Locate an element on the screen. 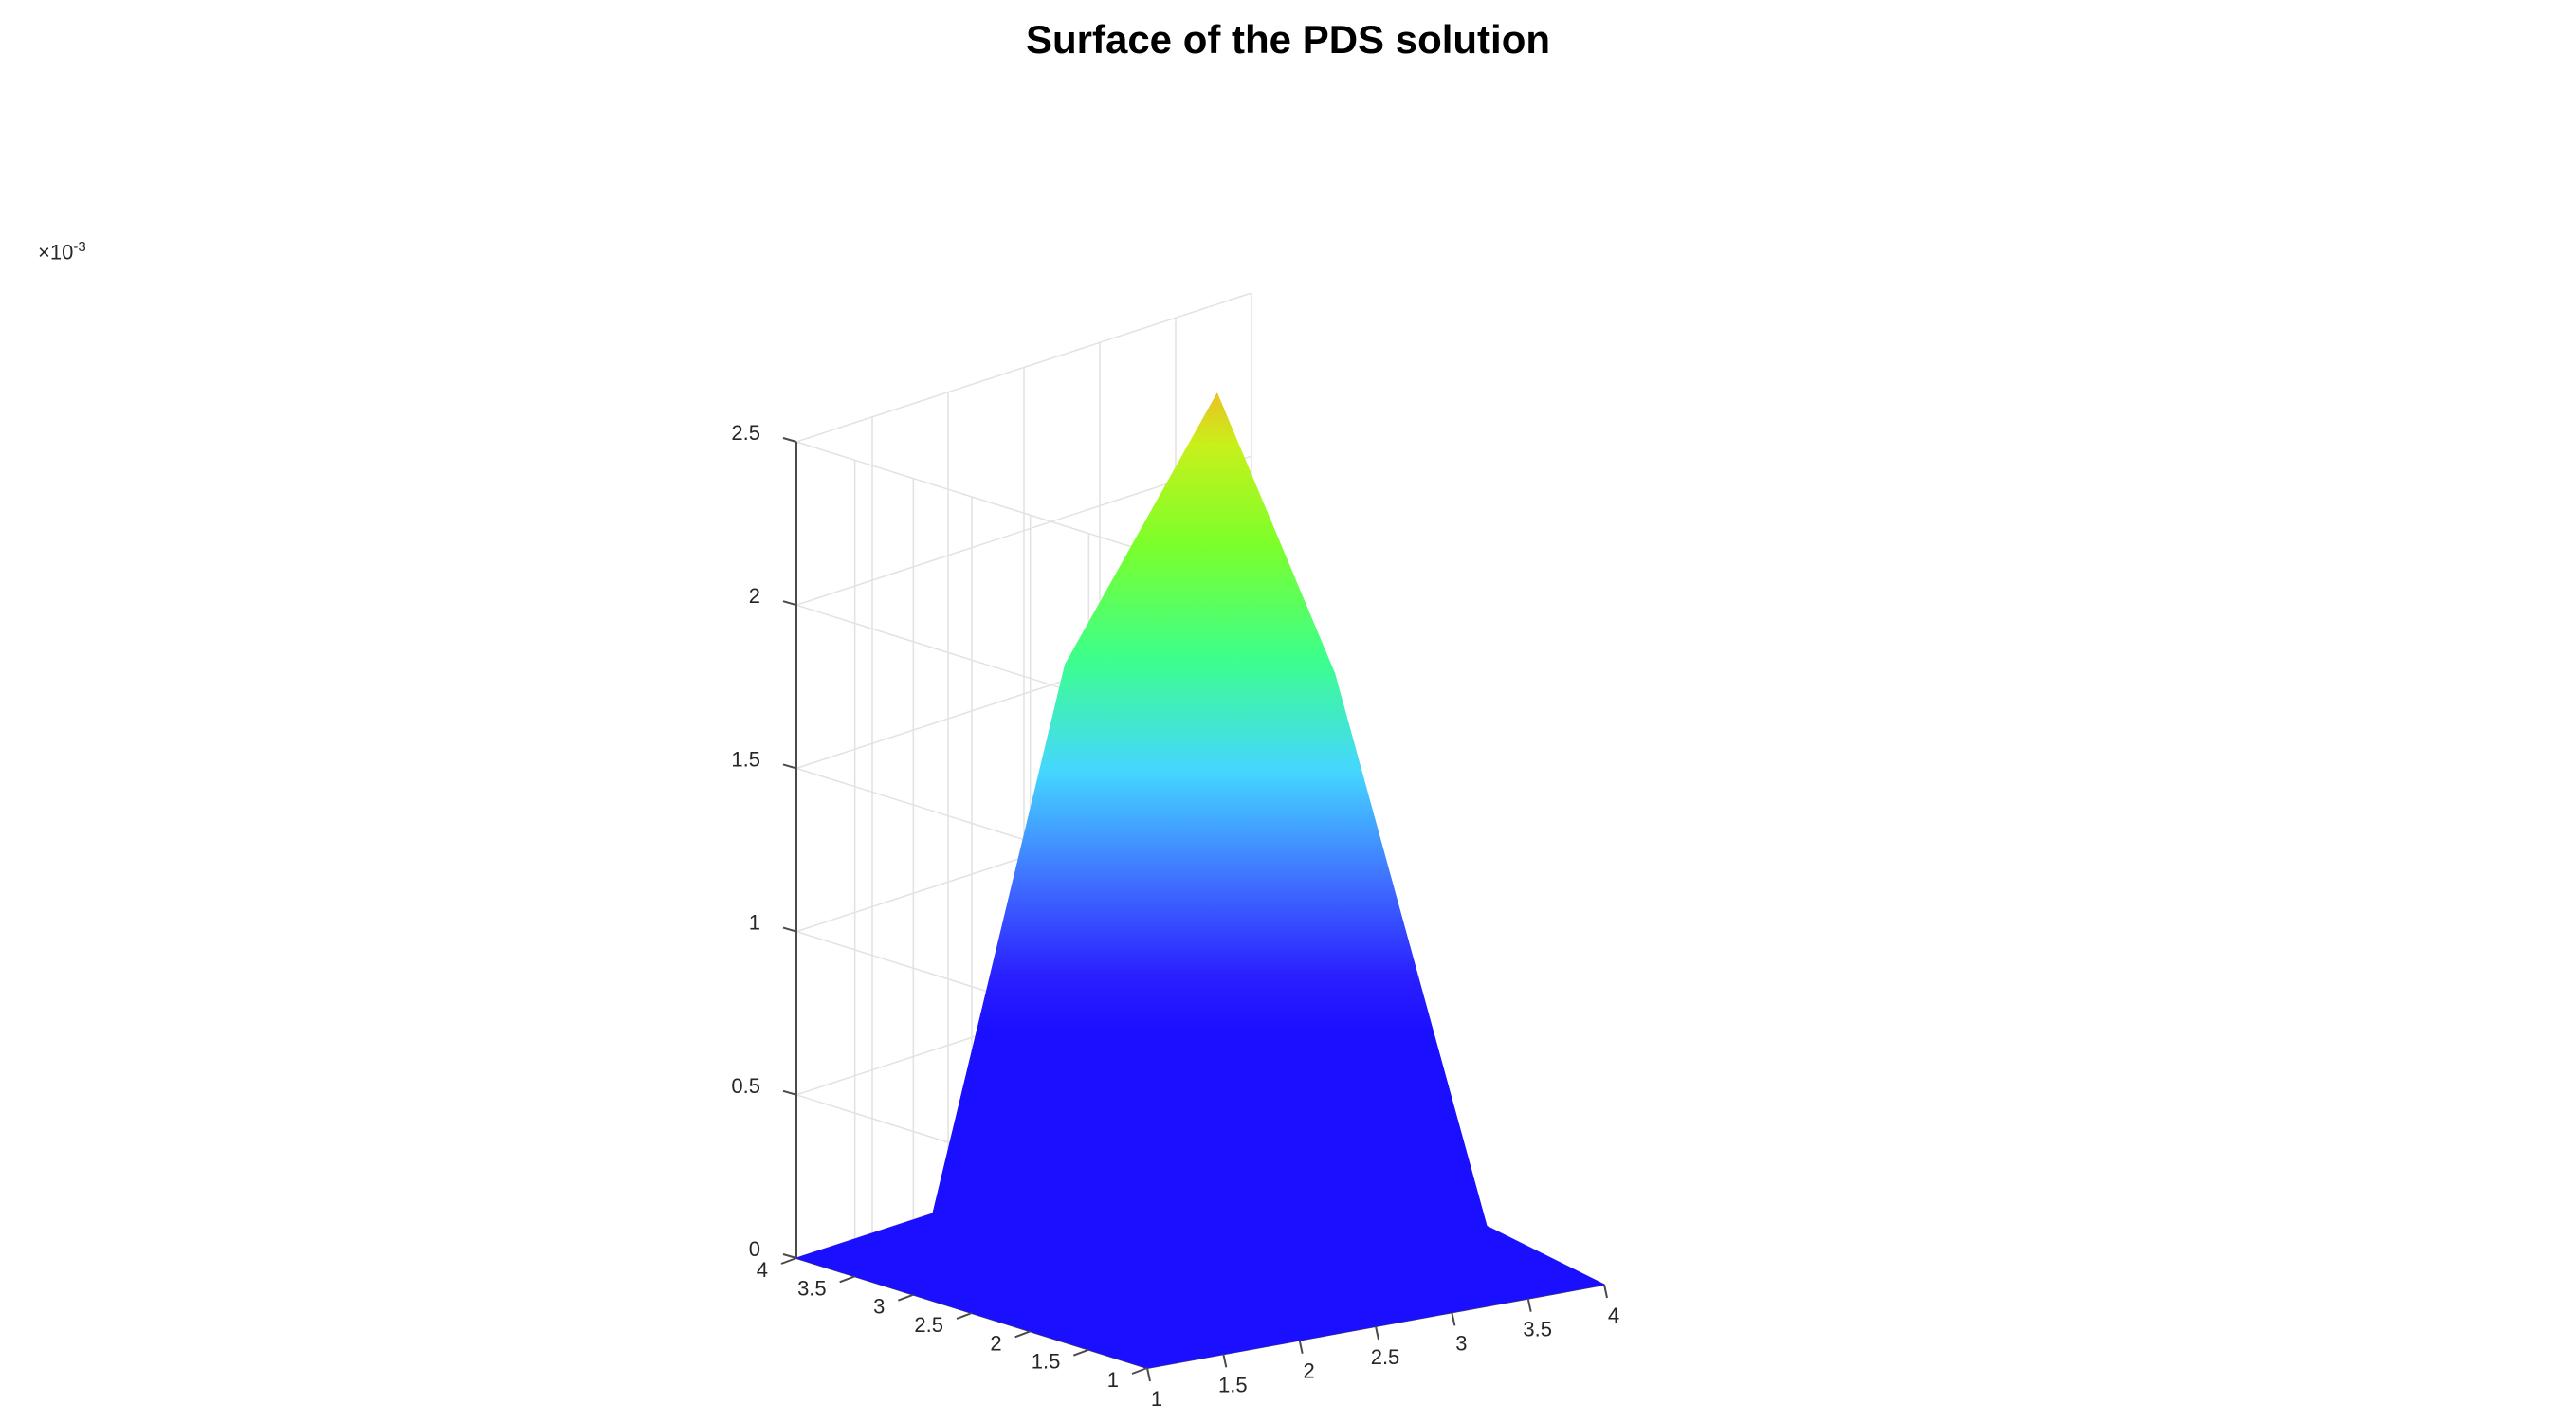  x-tick-label: 4 is located at coordinates (1613, 1315).